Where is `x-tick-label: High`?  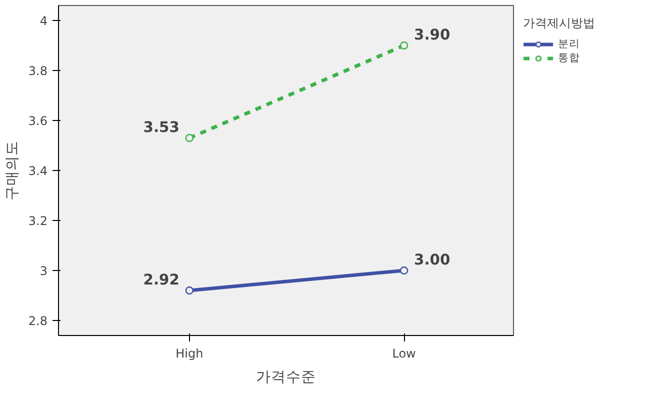 x-tick-label: High is located at coordinates (190, 353).